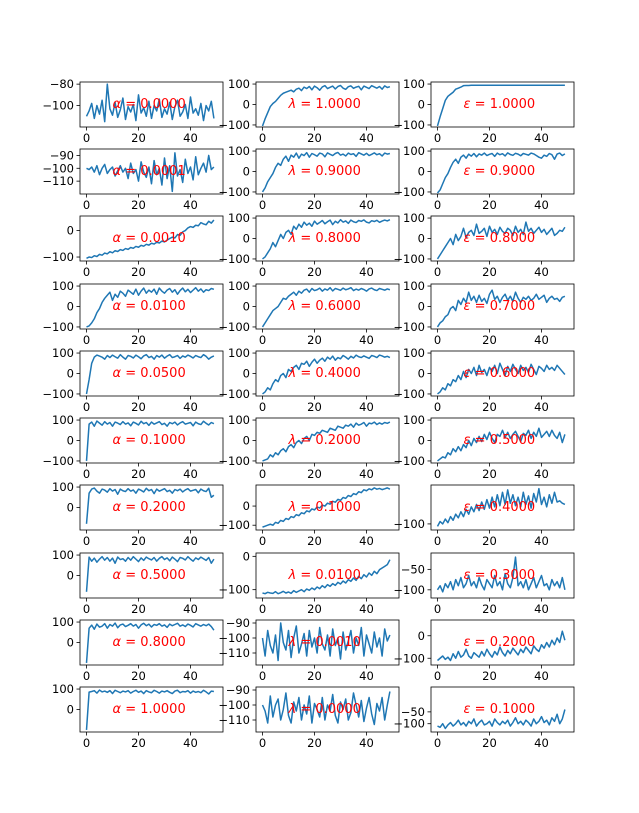  Describe the element at coordinates (500, 306) in the screenshot. I see `parameter-label: ε = 0.7000` at that location.